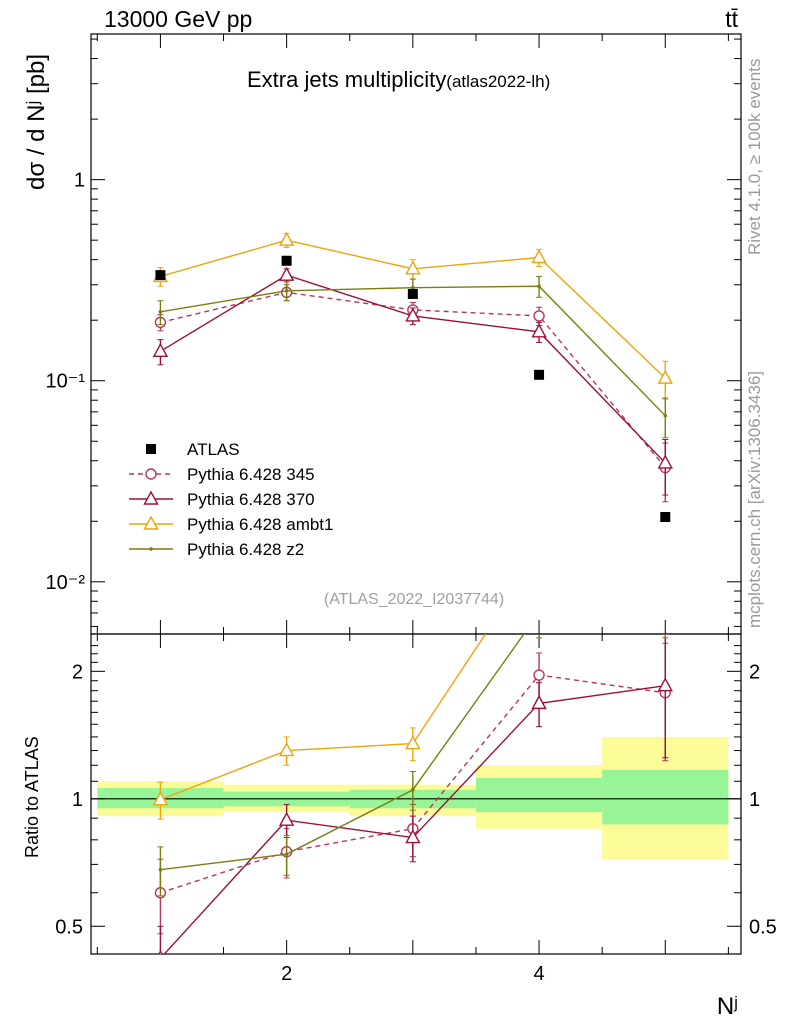  What do you see at coordinates (414, 599) in the screenshot?
I see `analysis-id-label: (ATLAS_2022_I2037744)` at bounding box center [414, 599].